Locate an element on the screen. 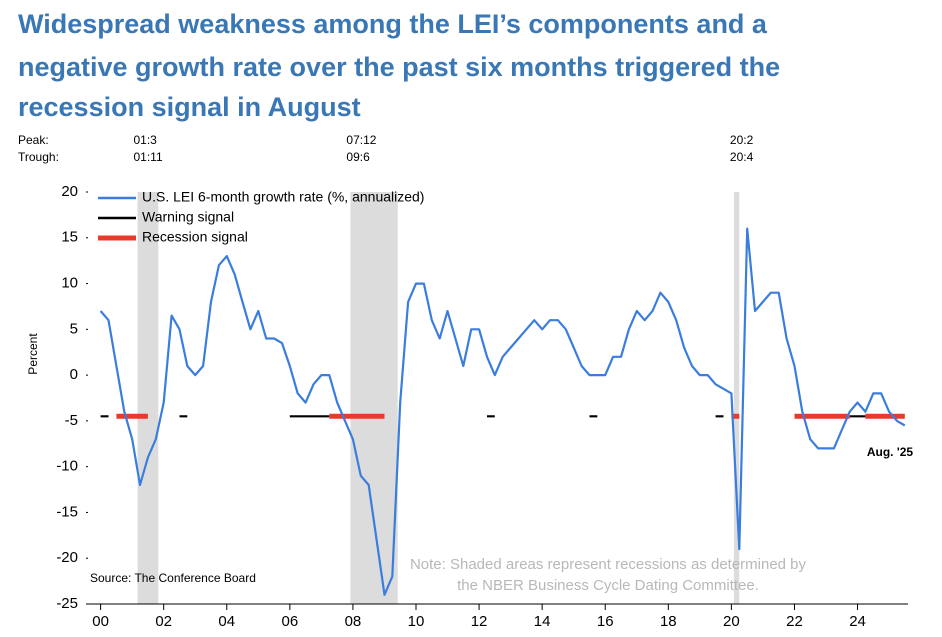 This screenshot has width=942, height=637. y-tick-label: -20 is located at coordinates (67, 557).